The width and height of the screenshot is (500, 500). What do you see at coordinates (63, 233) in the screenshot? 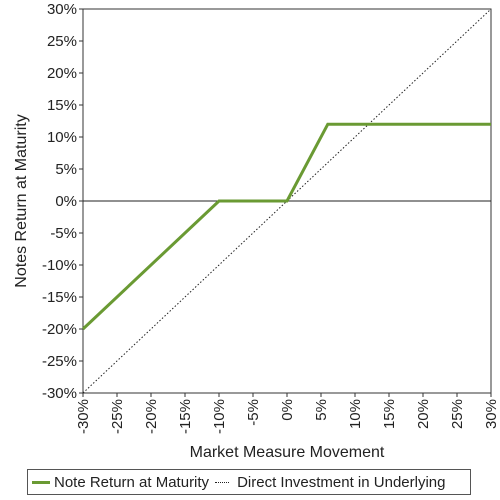
I see `y-tick-label: -5%` at bounding box center [63, 233].